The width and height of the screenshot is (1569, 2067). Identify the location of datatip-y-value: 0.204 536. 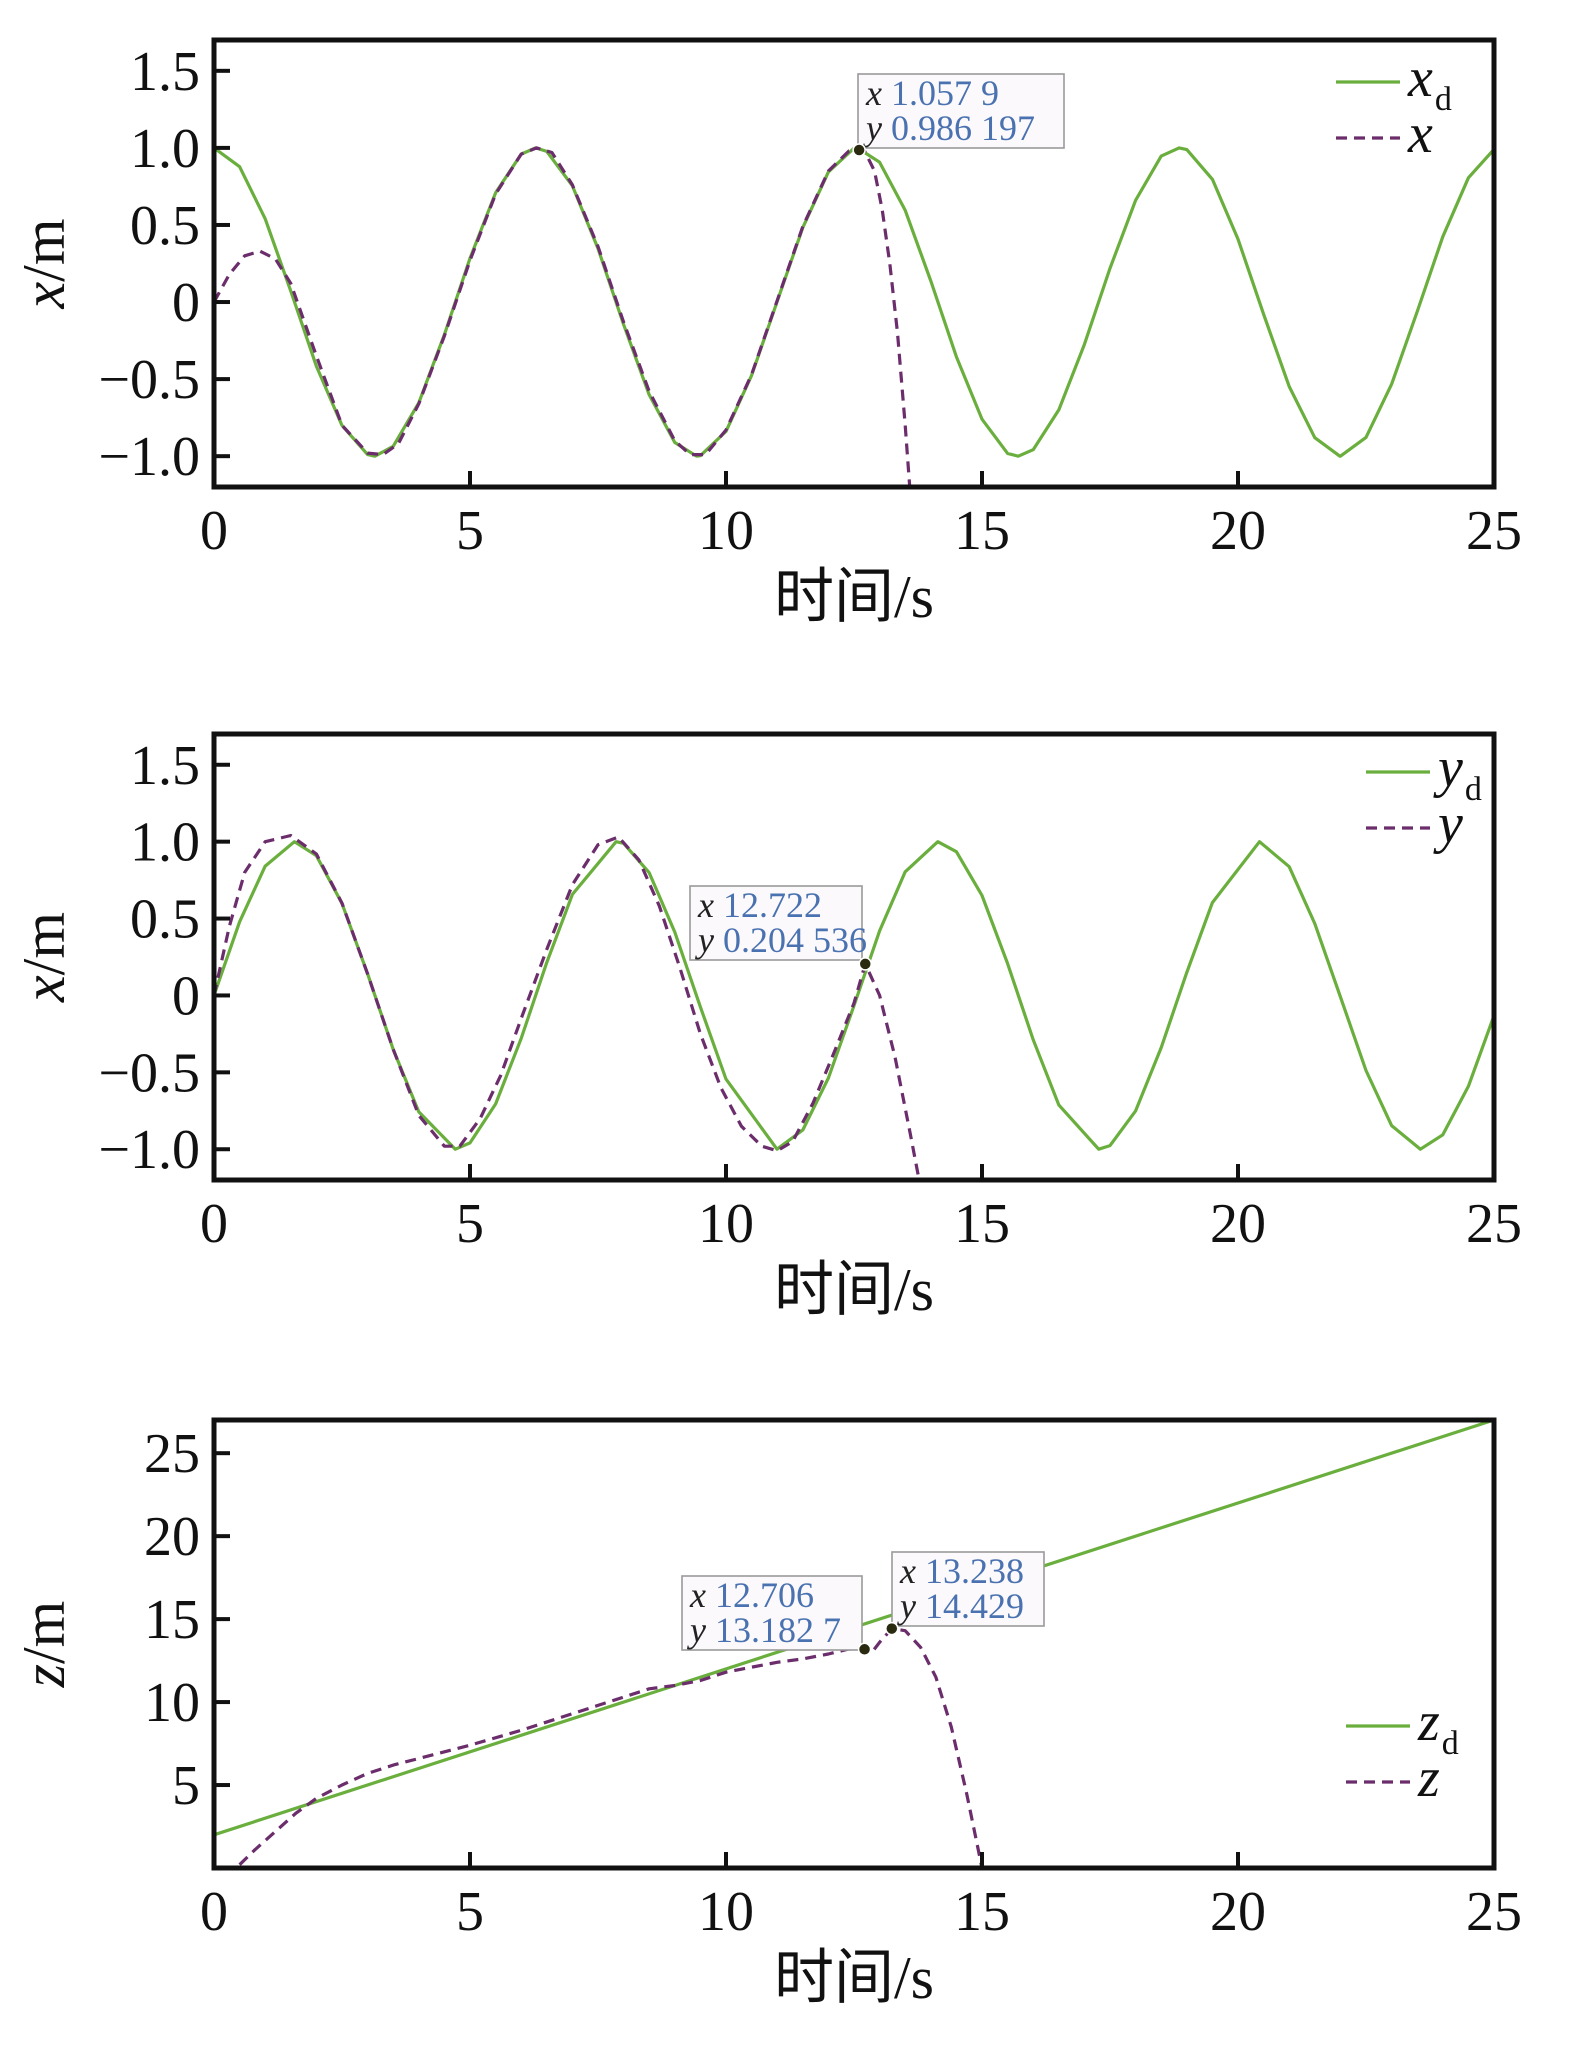
(795, 940).